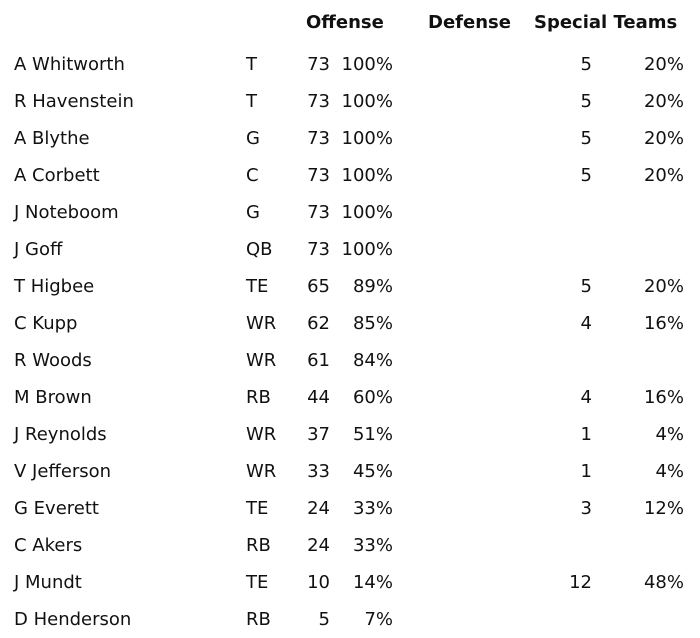 The width and height of the screenshot is (700, 638). What do you see at coordinates (372, 397) in the screenshot?
I see `offense-percent: 60%` at bounding box center [372, 397].